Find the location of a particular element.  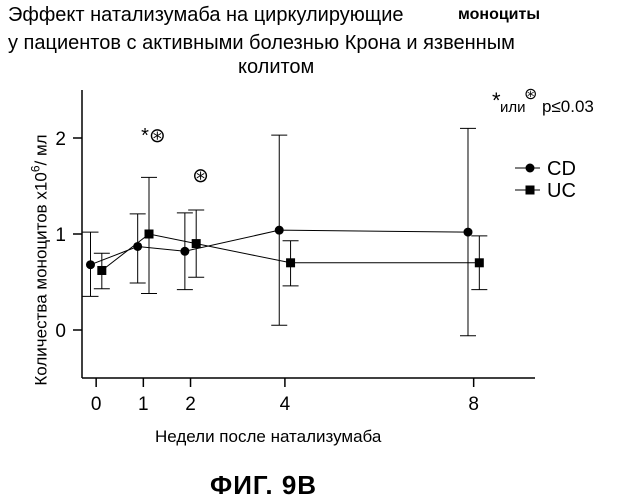

note-asterisk: * is located at coordinates (496, 100).